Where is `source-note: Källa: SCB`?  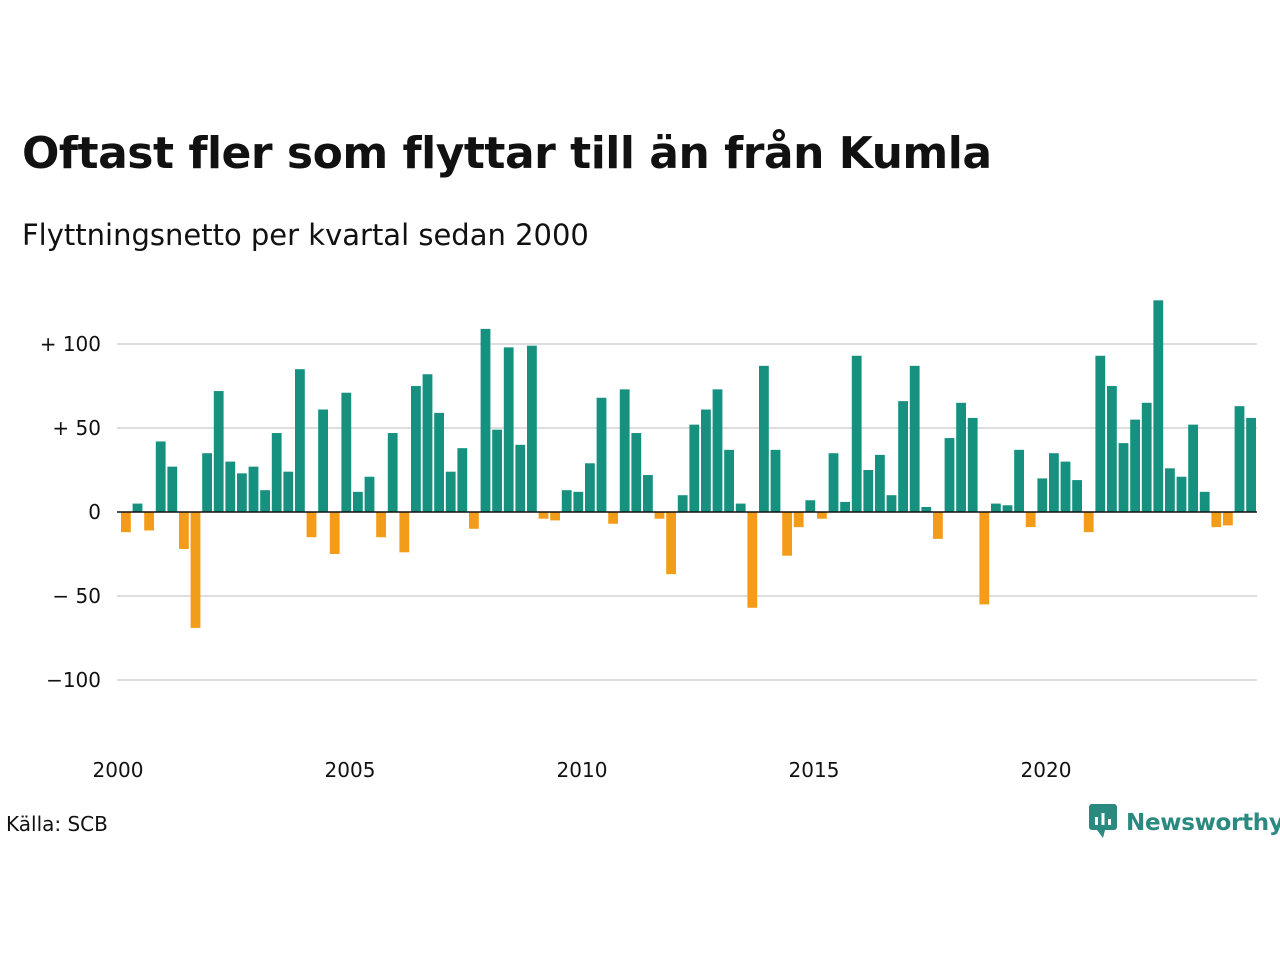 source-note: Källa: SCB is located at coordinates (57, 824).